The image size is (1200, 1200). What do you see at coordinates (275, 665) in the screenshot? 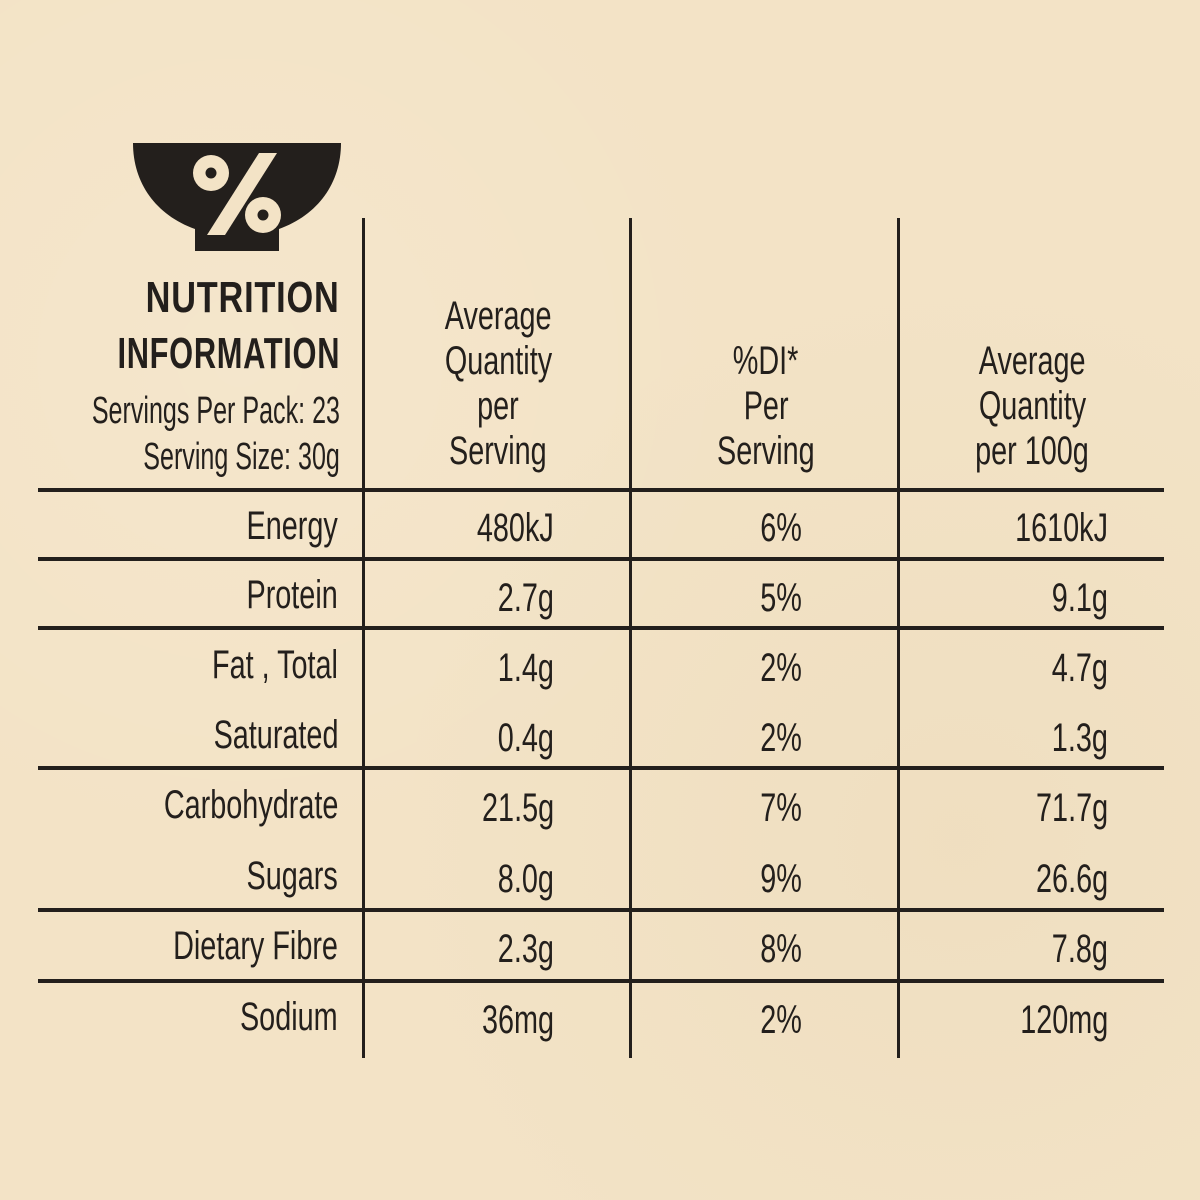
I see `nutrient-label: Fat , Total` at bounding box center [275, 665].